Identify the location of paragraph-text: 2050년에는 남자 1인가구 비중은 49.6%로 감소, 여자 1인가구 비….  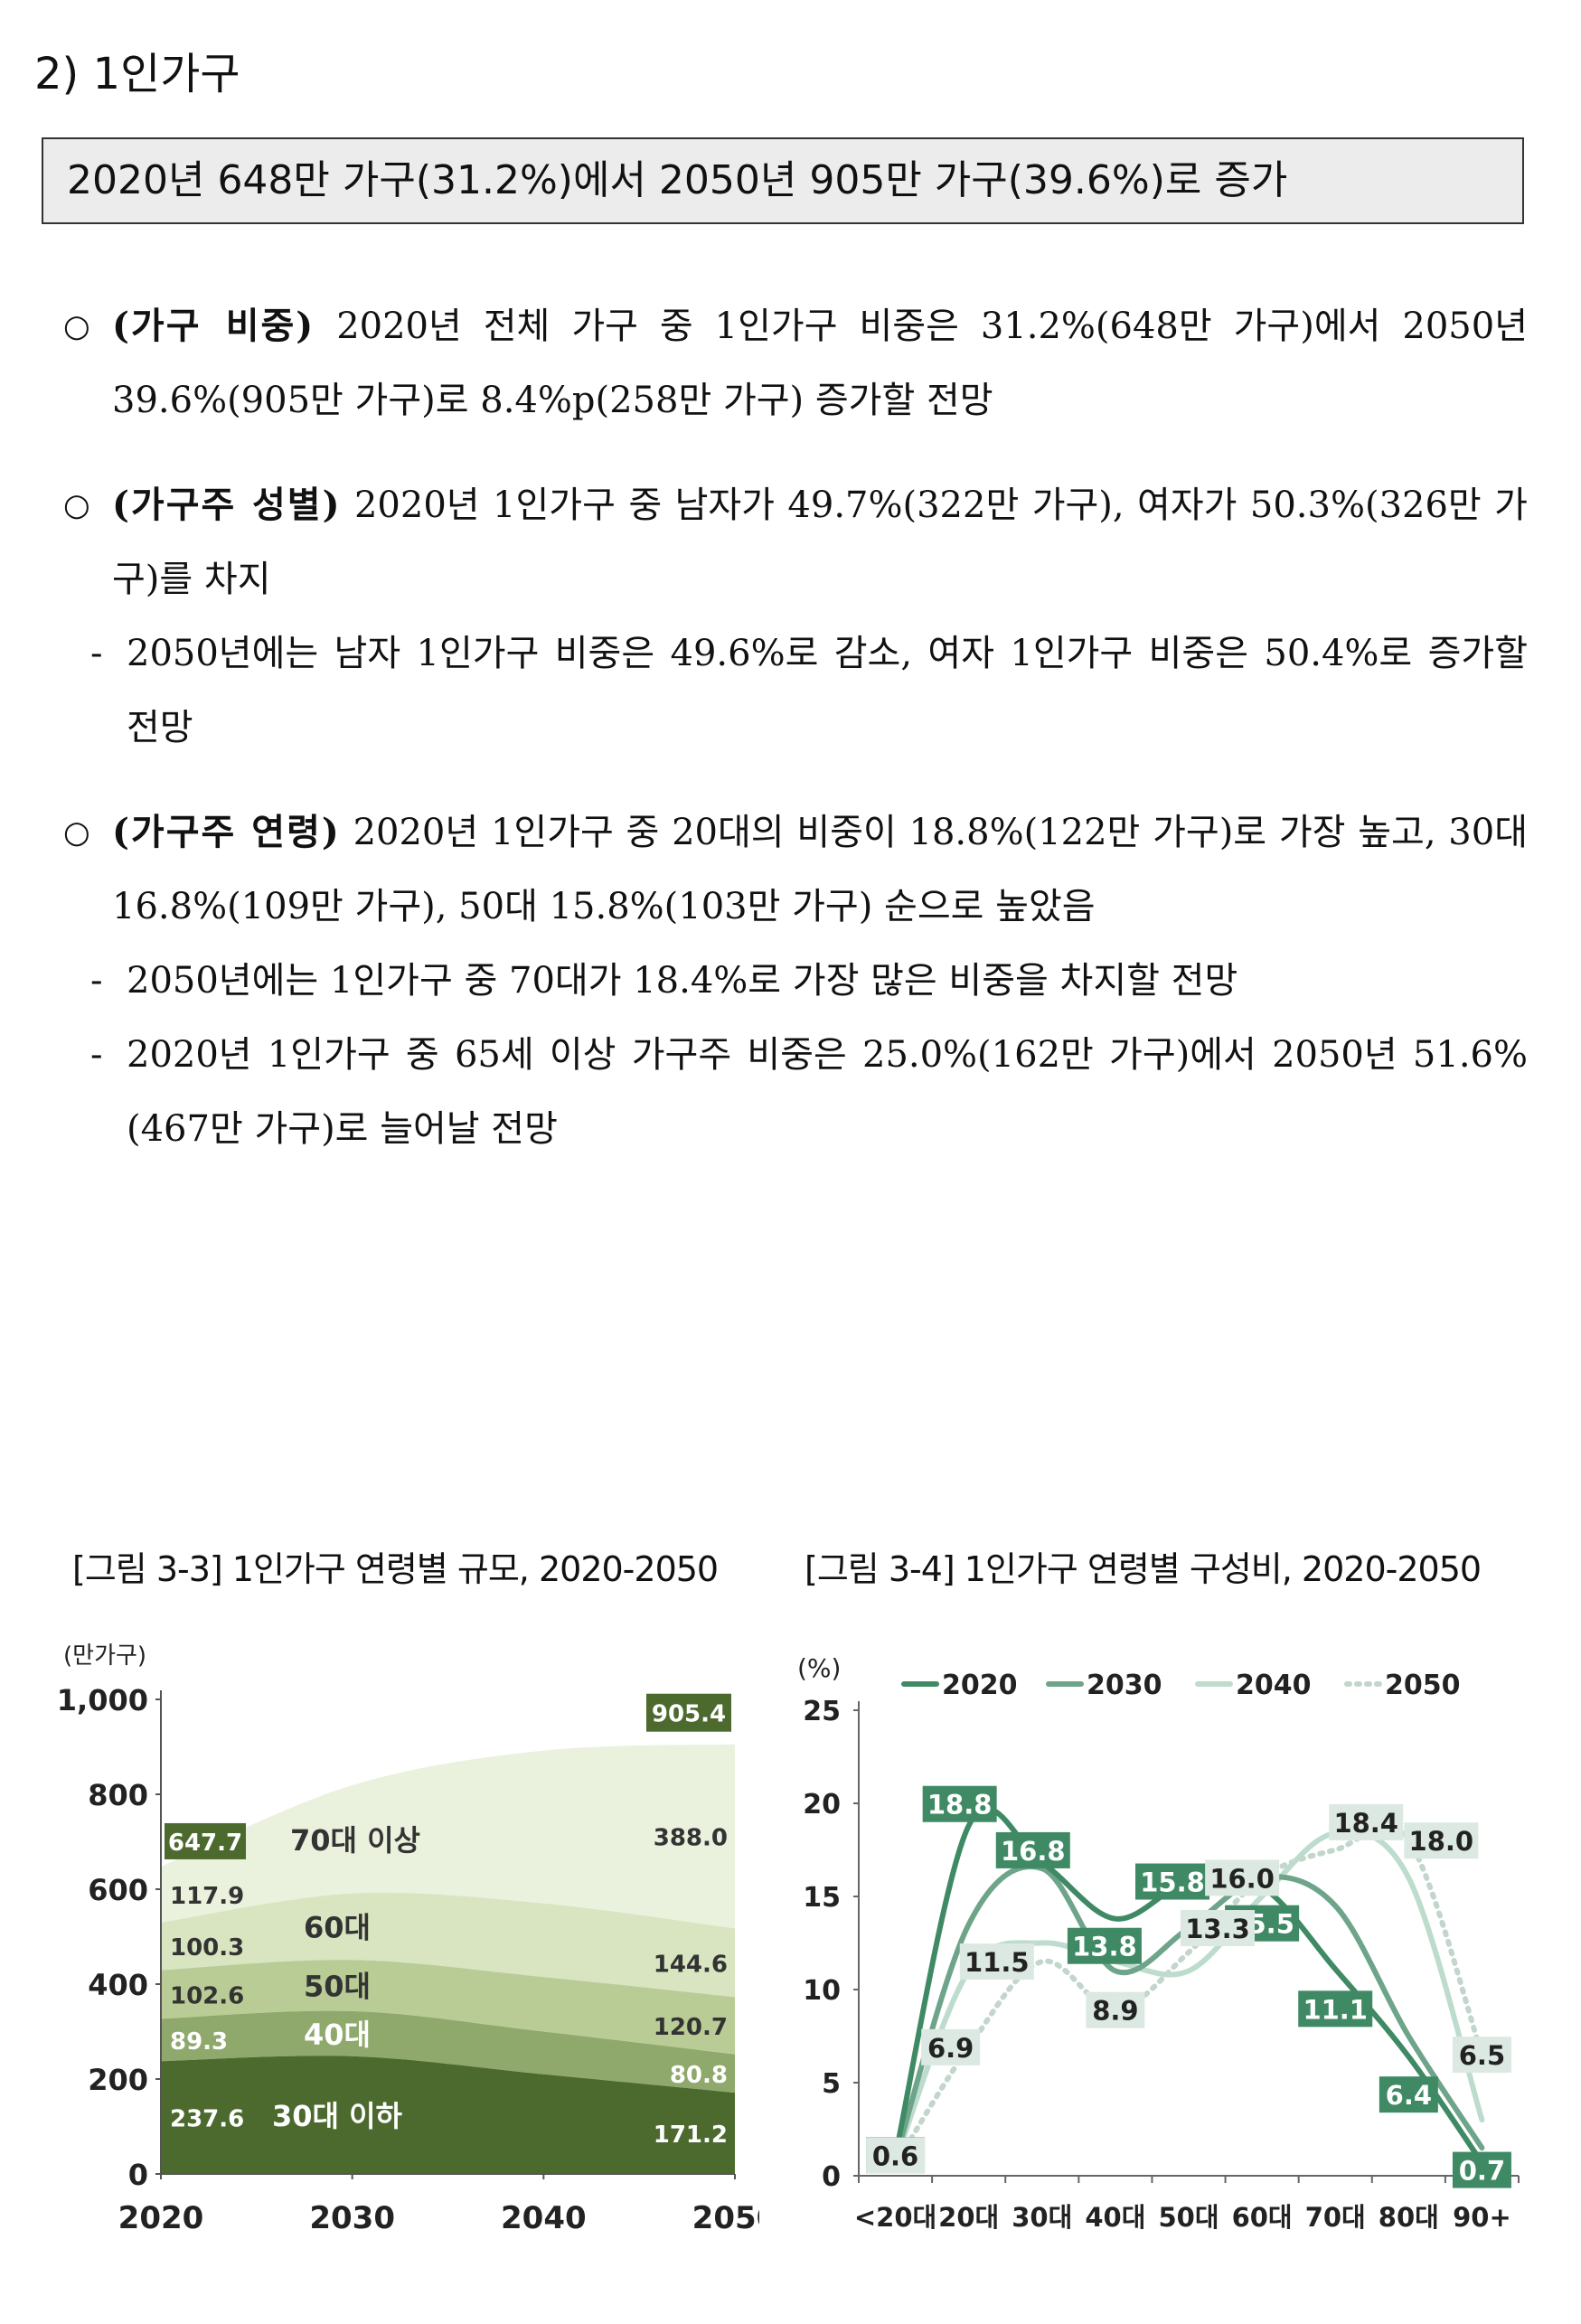
(827, 691).